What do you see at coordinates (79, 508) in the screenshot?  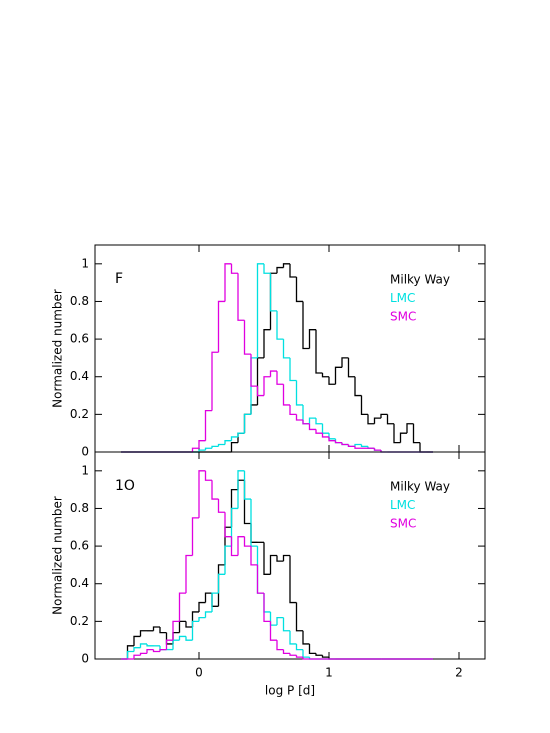 I see `y-tick-label: 0.8` at bounding box center [79, 508].